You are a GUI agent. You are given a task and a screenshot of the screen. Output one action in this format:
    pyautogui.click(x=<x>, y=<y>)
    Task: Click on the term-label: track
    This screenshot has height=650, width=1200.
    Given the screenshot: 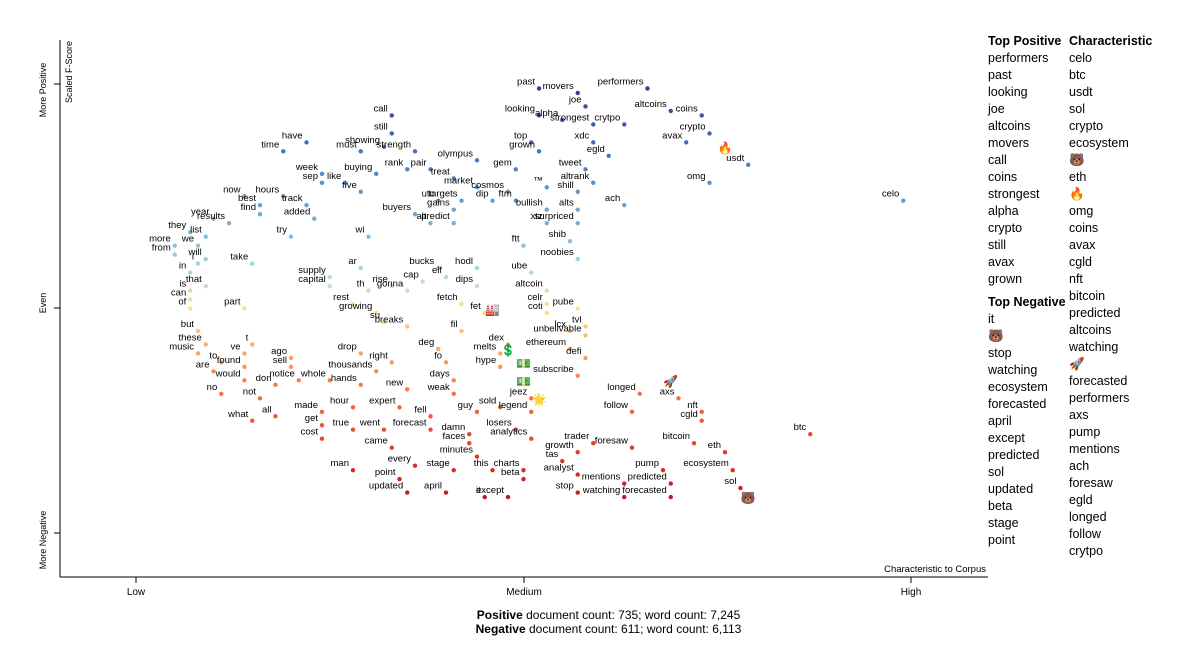 What is the action you would take?
    pyautogui.click(x=292, y=198)
    